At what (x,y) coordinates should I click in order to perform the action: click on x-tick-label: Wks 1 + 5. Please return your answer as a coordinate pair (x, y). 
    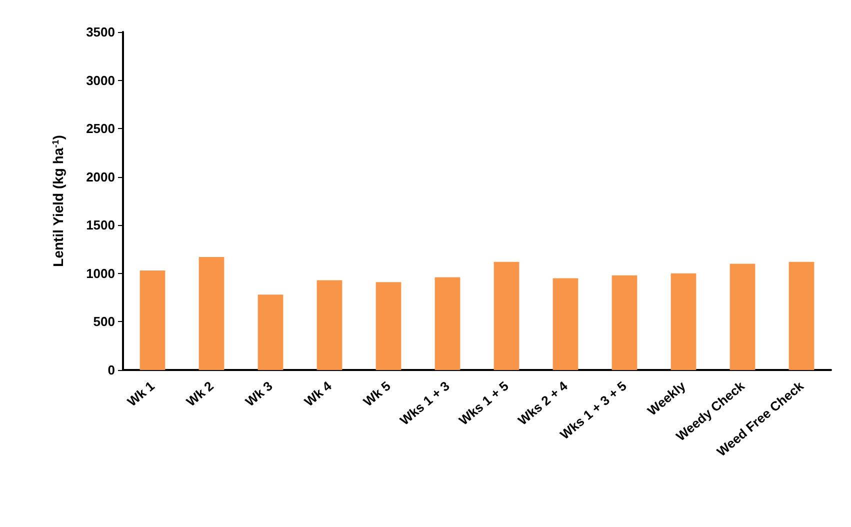
    Looking at the image, I should click on (484, 403).